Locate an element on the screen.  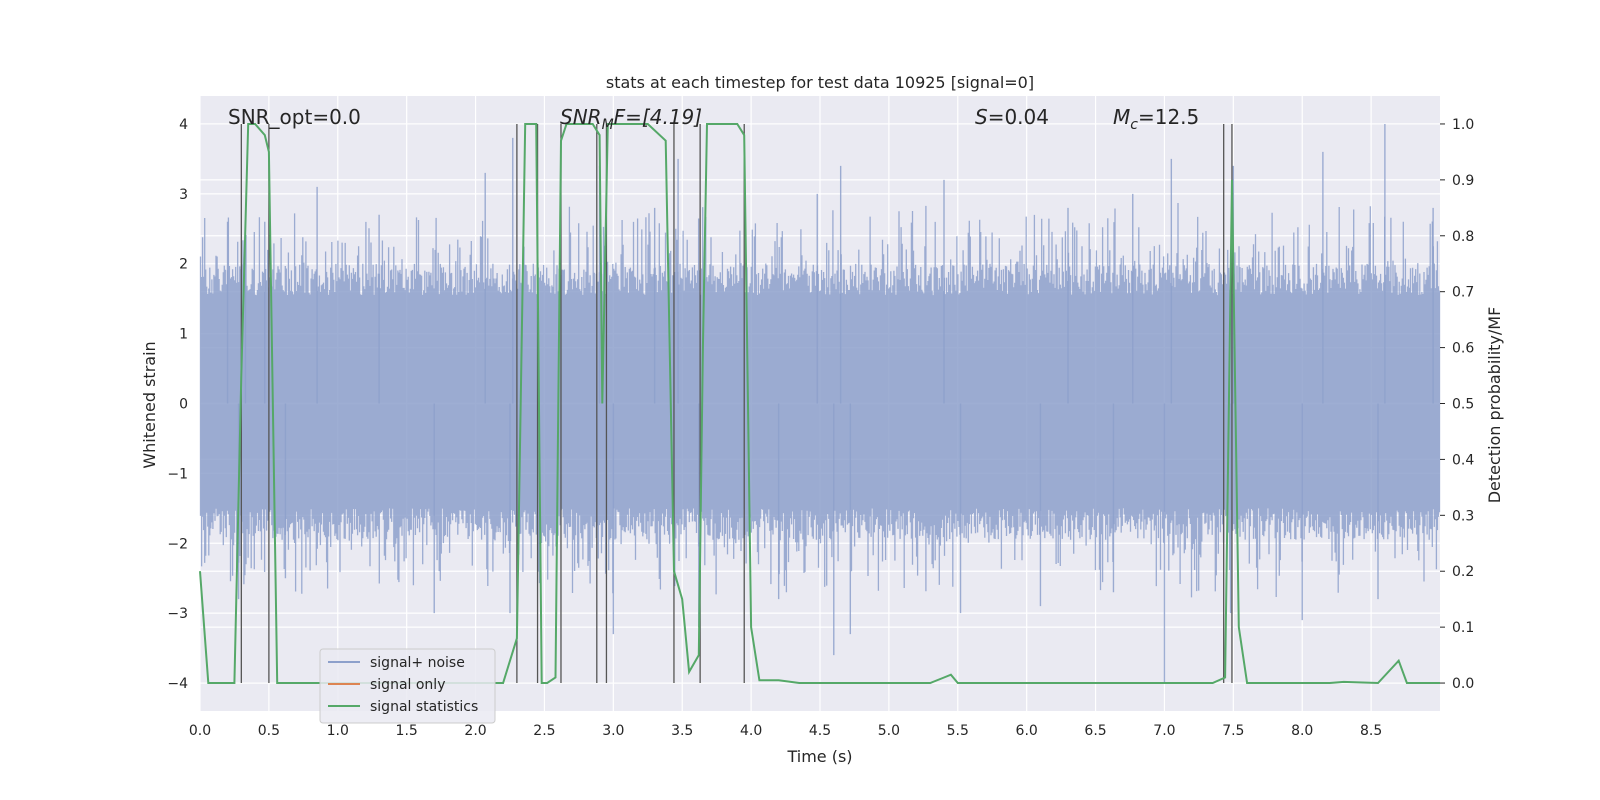
x-tick-label: 4.5 is located at coordinates (820, 731).